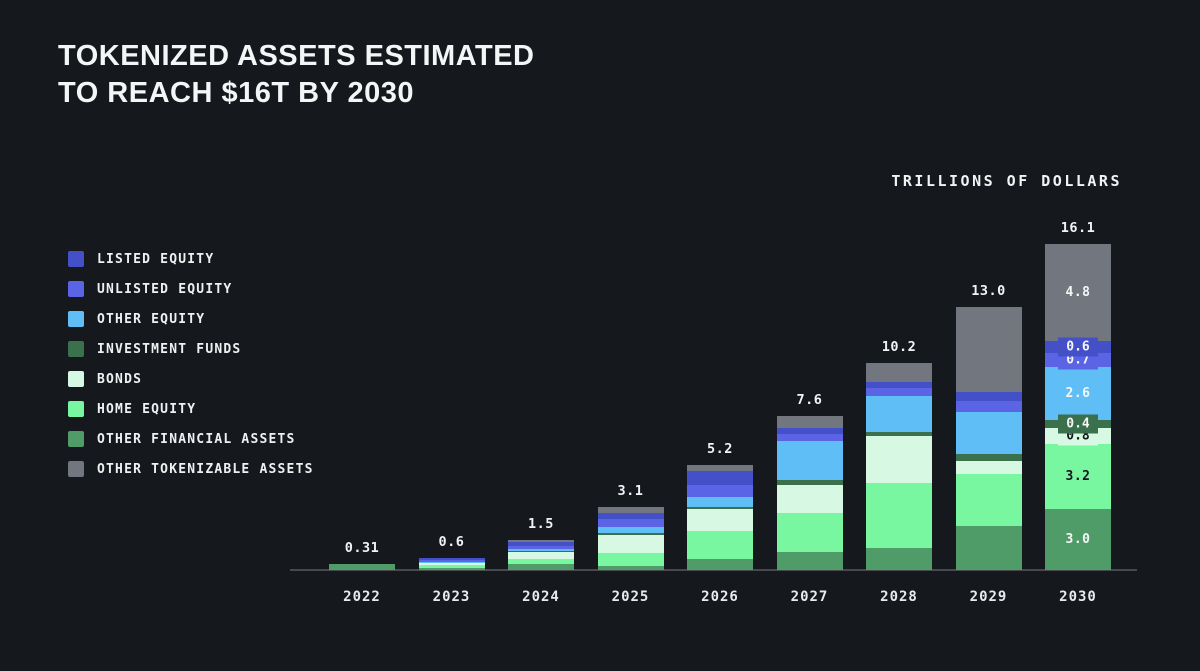 This screenshot has width=1200, height=671. Describe the element at coordinates (451, 597) in the screenshot. I see `x-axis-label-2023: 2023` at that location.